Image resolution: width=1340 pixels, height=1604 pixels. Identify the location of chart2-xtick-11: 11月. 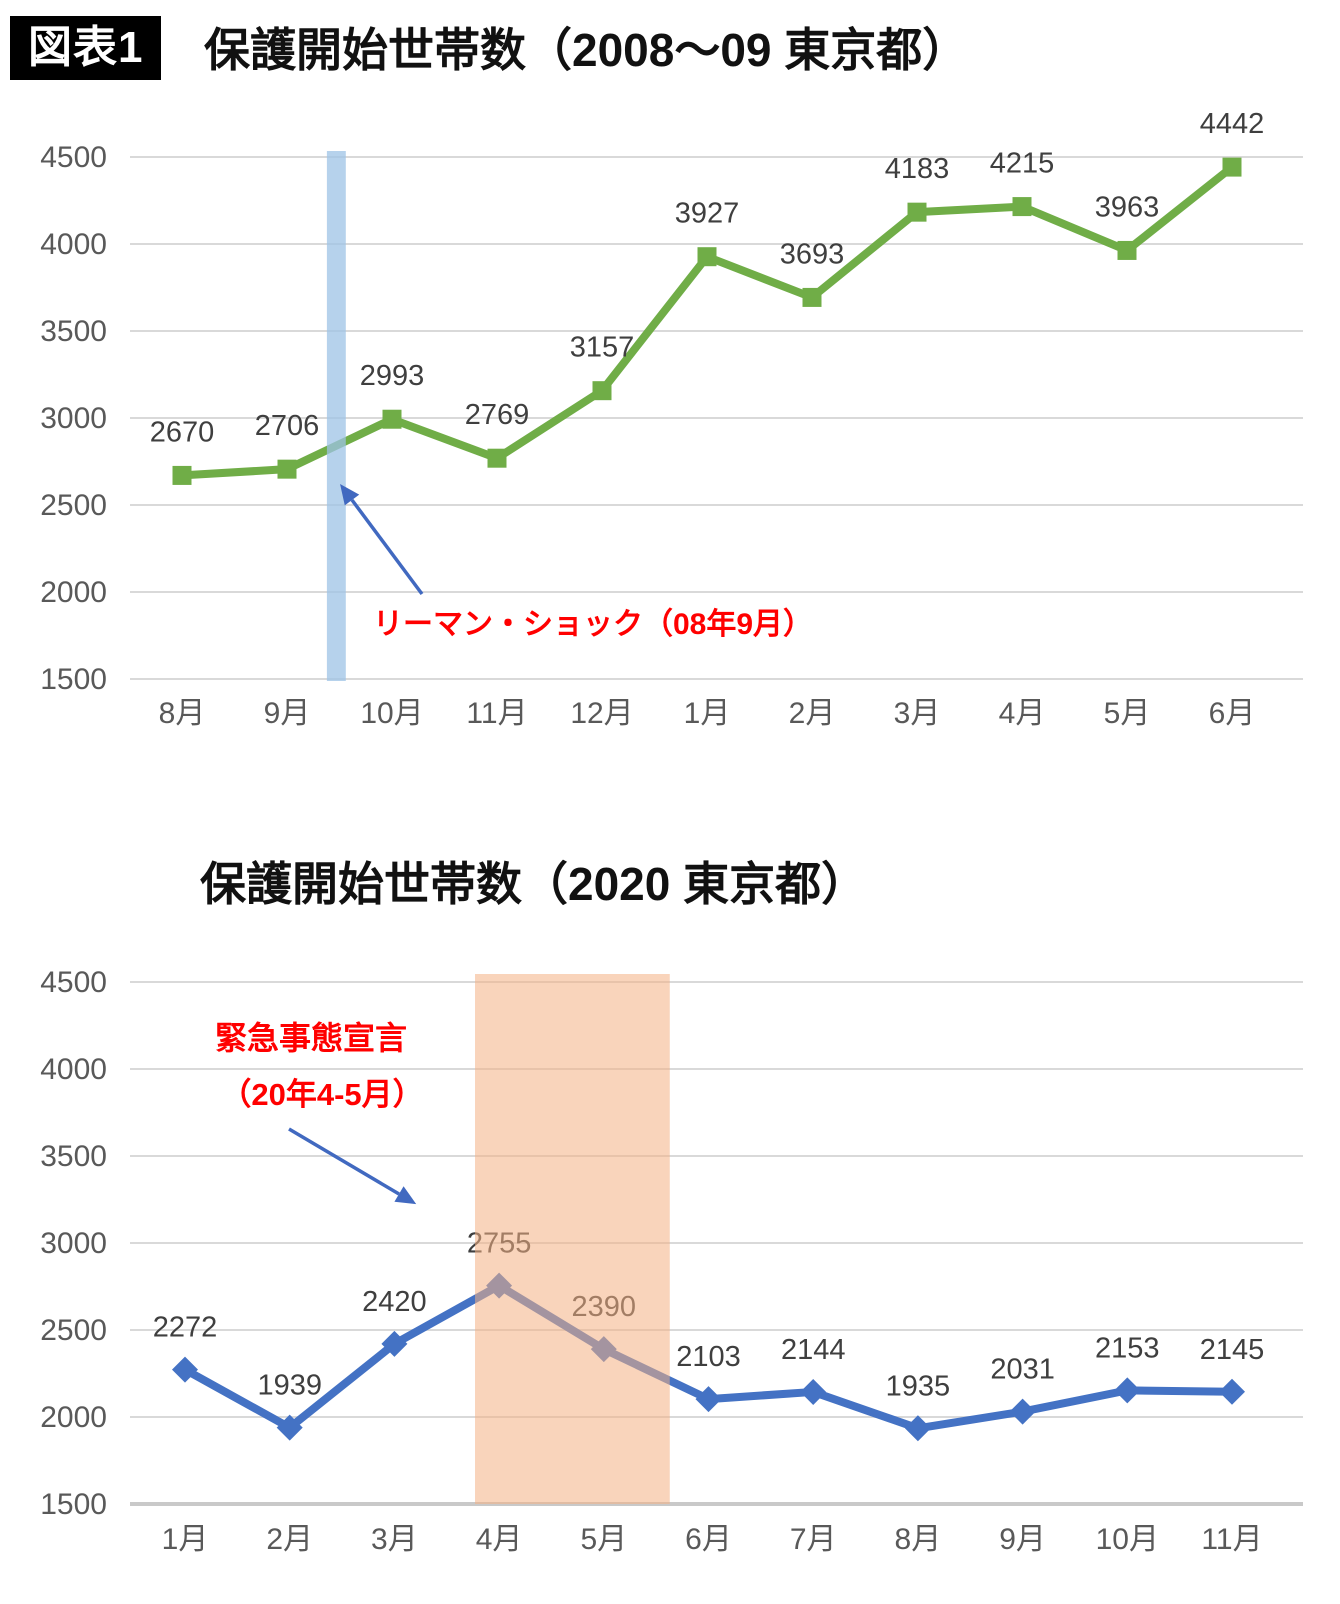
(1231, 1539).